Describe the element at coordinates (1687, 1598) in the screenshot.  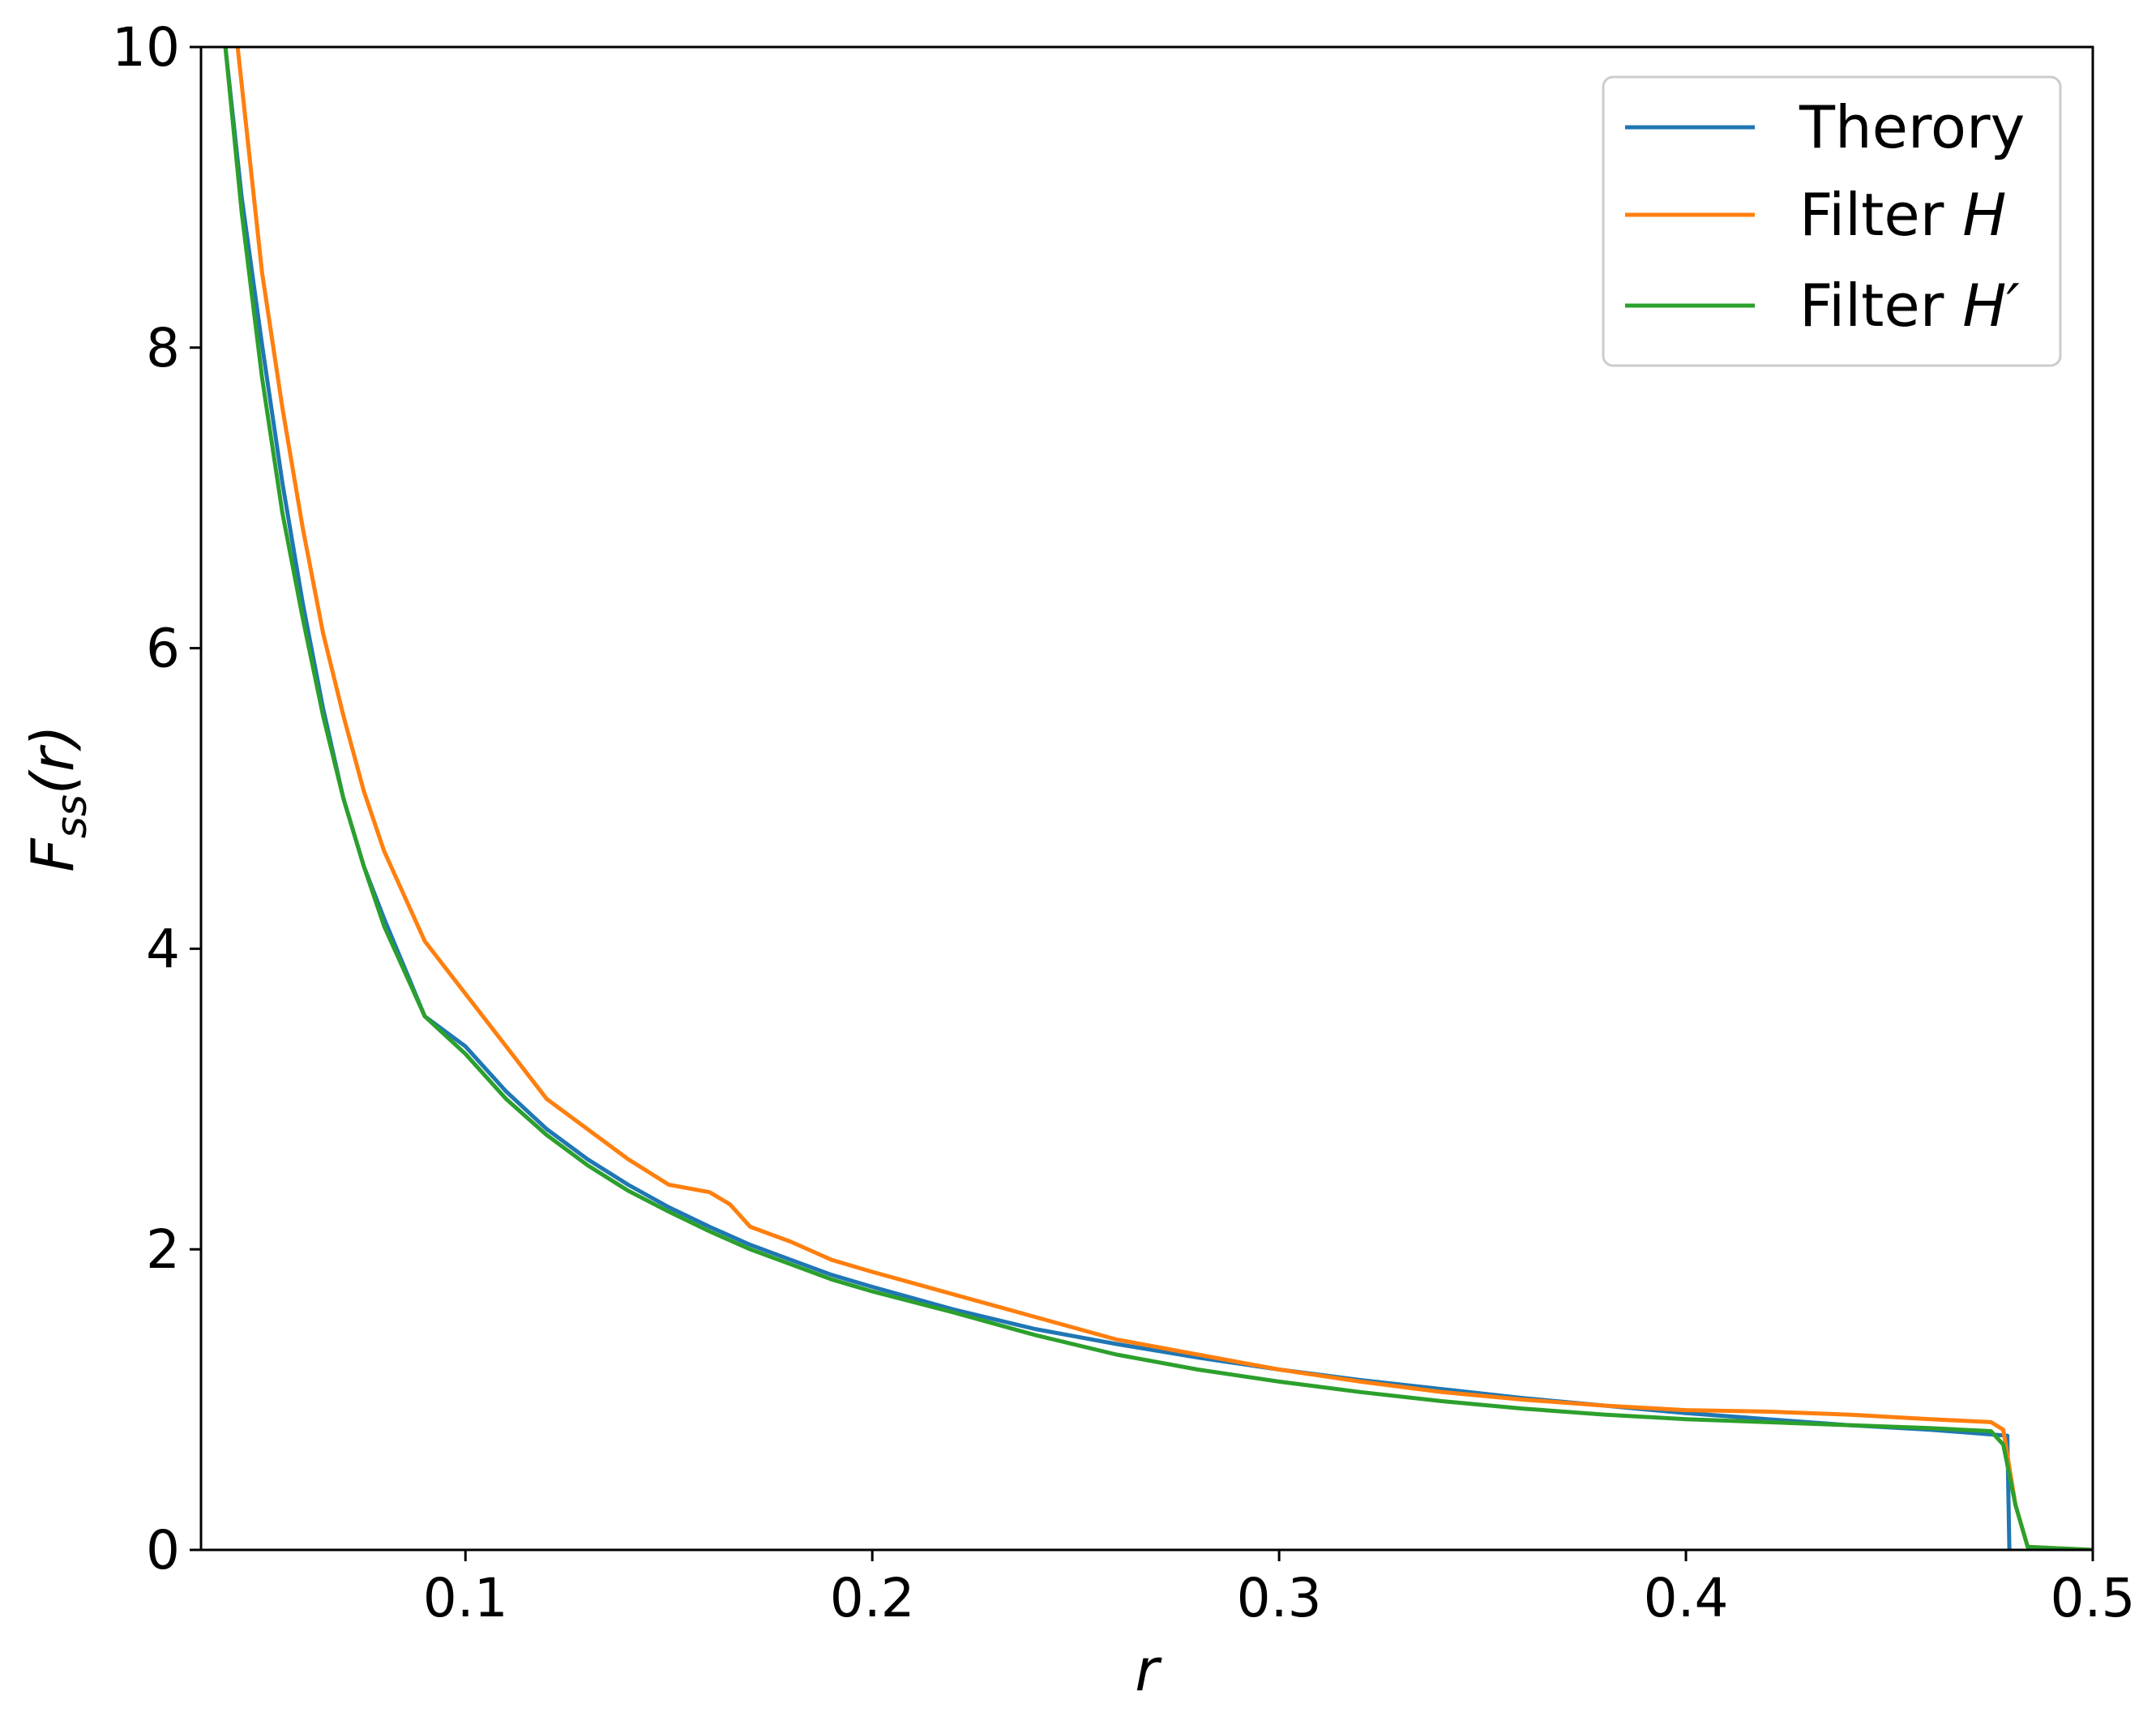
I see `x-tick-label: 0.4` at that location.